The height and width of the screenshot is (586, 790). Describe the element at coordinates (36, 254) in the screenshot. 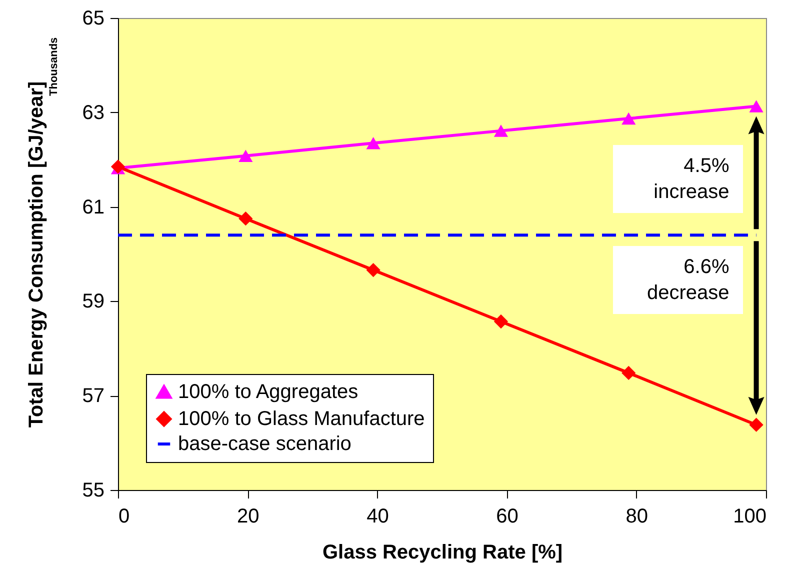

I see `y-axis-title: Total Energy Consumption [GJ/year]` at that location.